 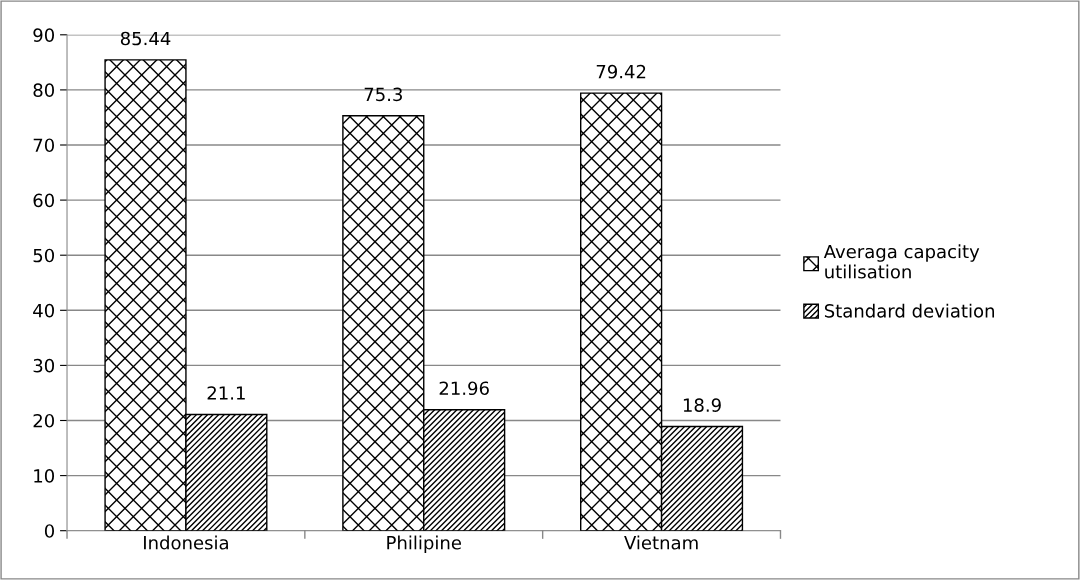 I want to click on x-tick-label: Philipine, so click(x=424, y=544).